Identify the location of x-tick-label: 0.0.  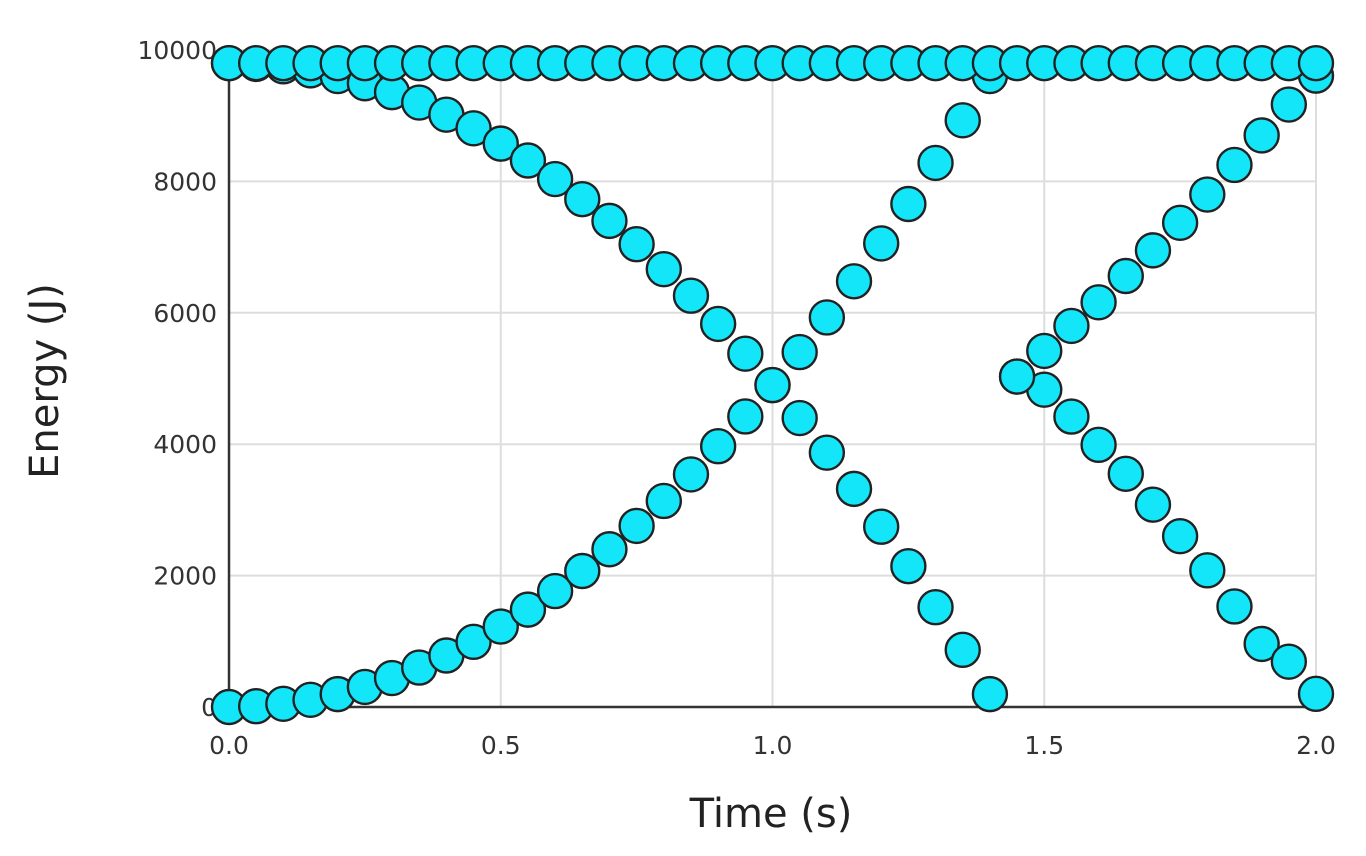
(229, 745).